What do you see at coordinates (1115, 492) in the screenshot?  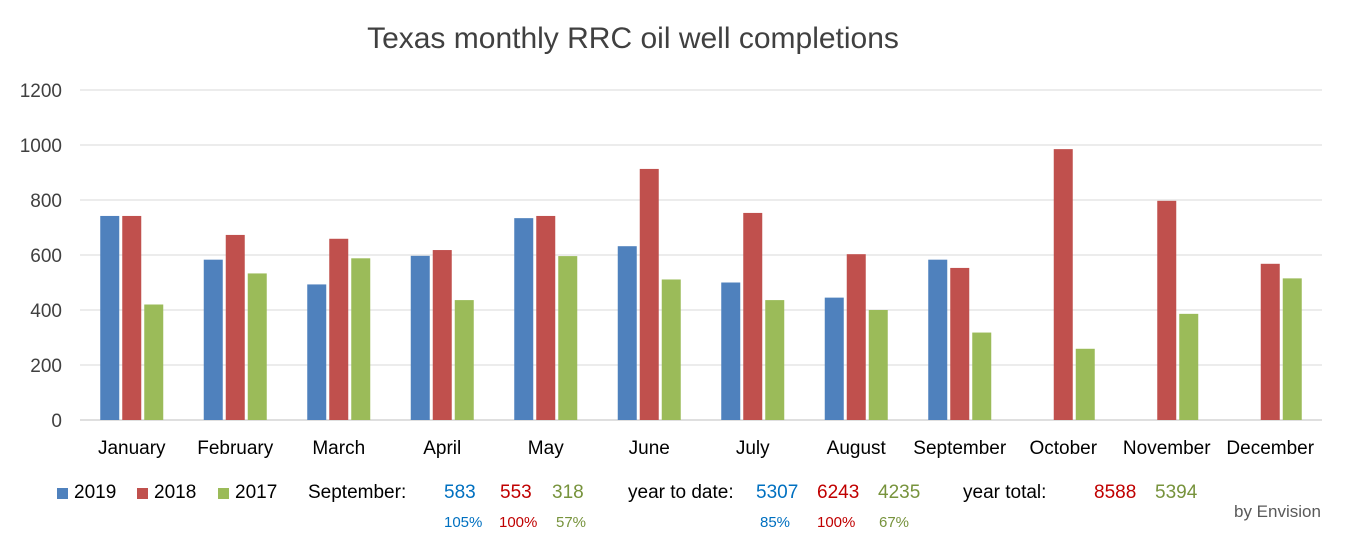 I see `total-value-2018: 8588` at bounding box center [1115, 492].